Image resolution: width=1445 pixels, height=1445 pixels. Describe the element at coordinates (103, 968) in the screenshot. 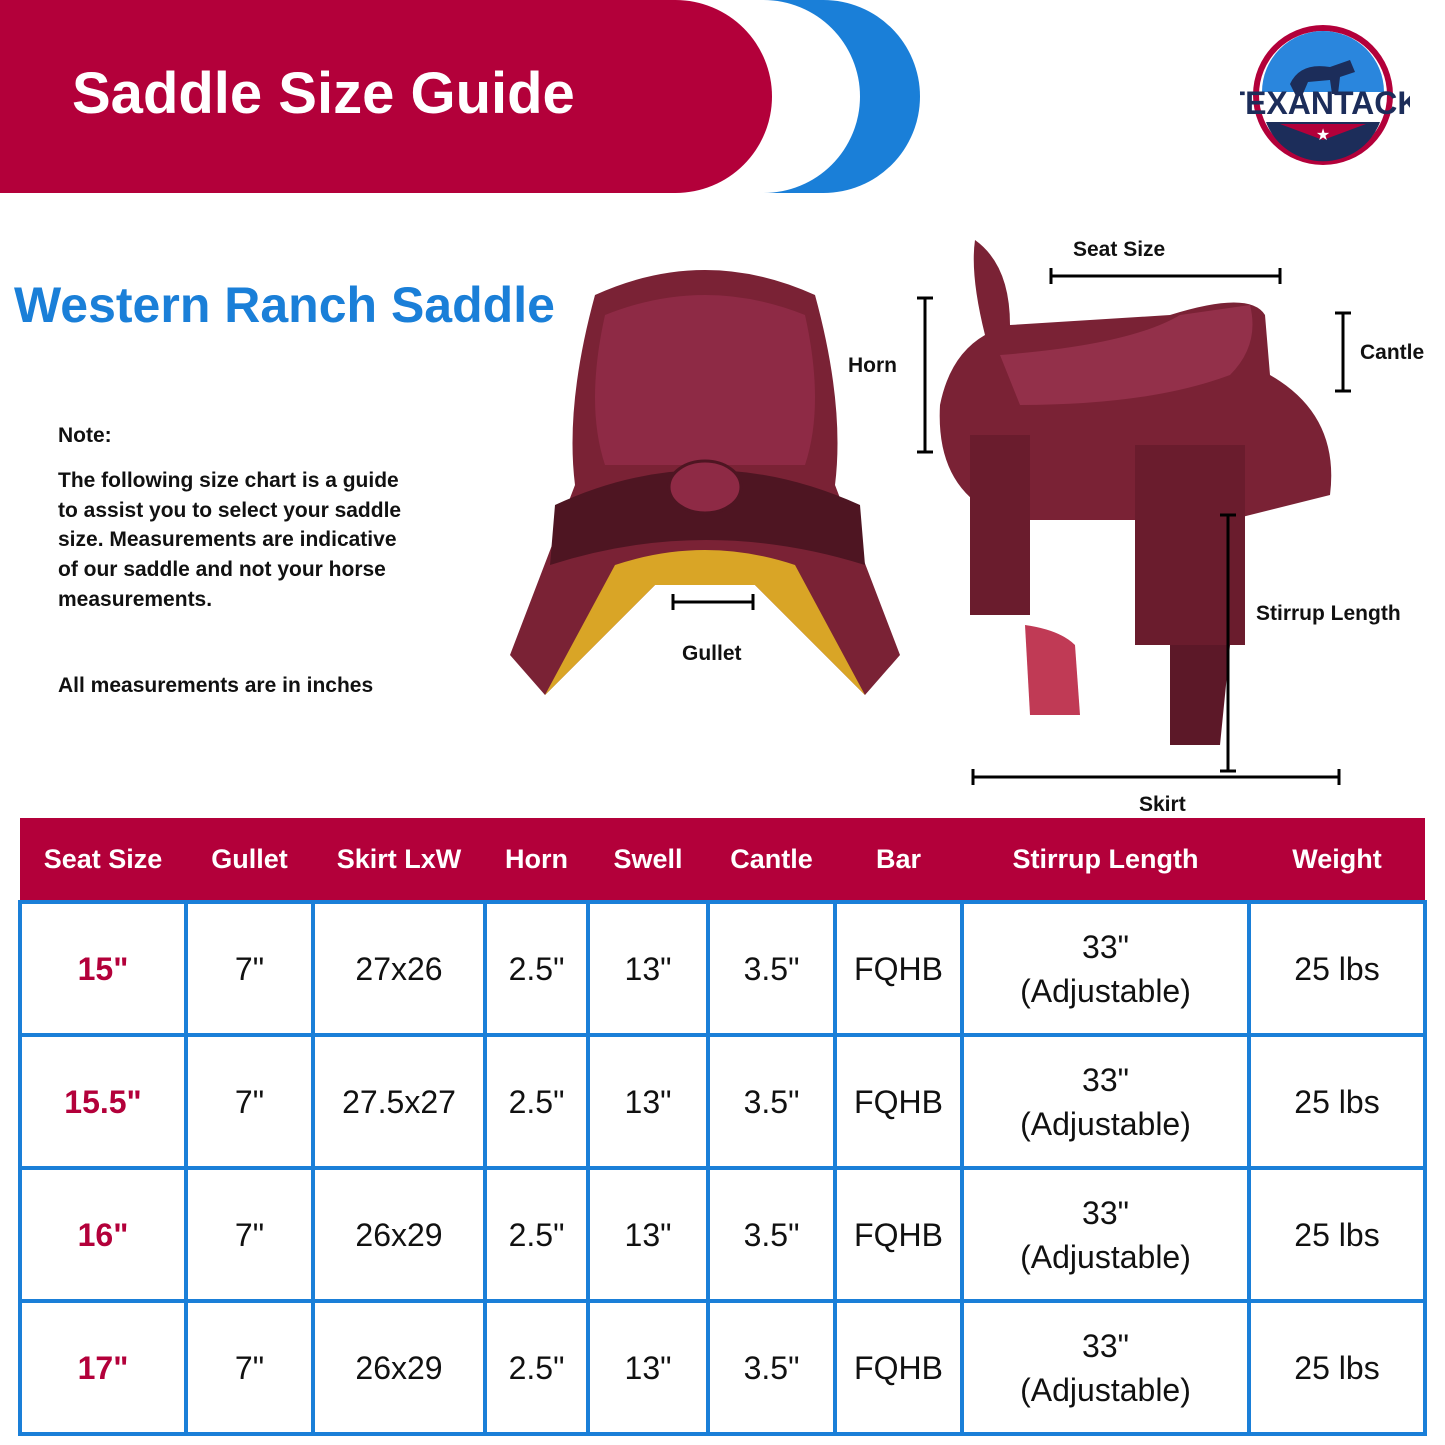

I see `seat-size-cell: 15"` at that location.